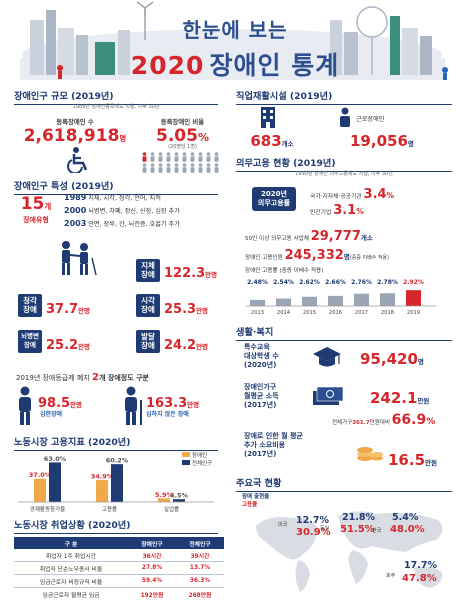 This screenshot has width=465, height=600. I want to click on grade-abolition-text: 2019년 장애등급제 폐지 2개 장애정도 구분, so click(82, 377).